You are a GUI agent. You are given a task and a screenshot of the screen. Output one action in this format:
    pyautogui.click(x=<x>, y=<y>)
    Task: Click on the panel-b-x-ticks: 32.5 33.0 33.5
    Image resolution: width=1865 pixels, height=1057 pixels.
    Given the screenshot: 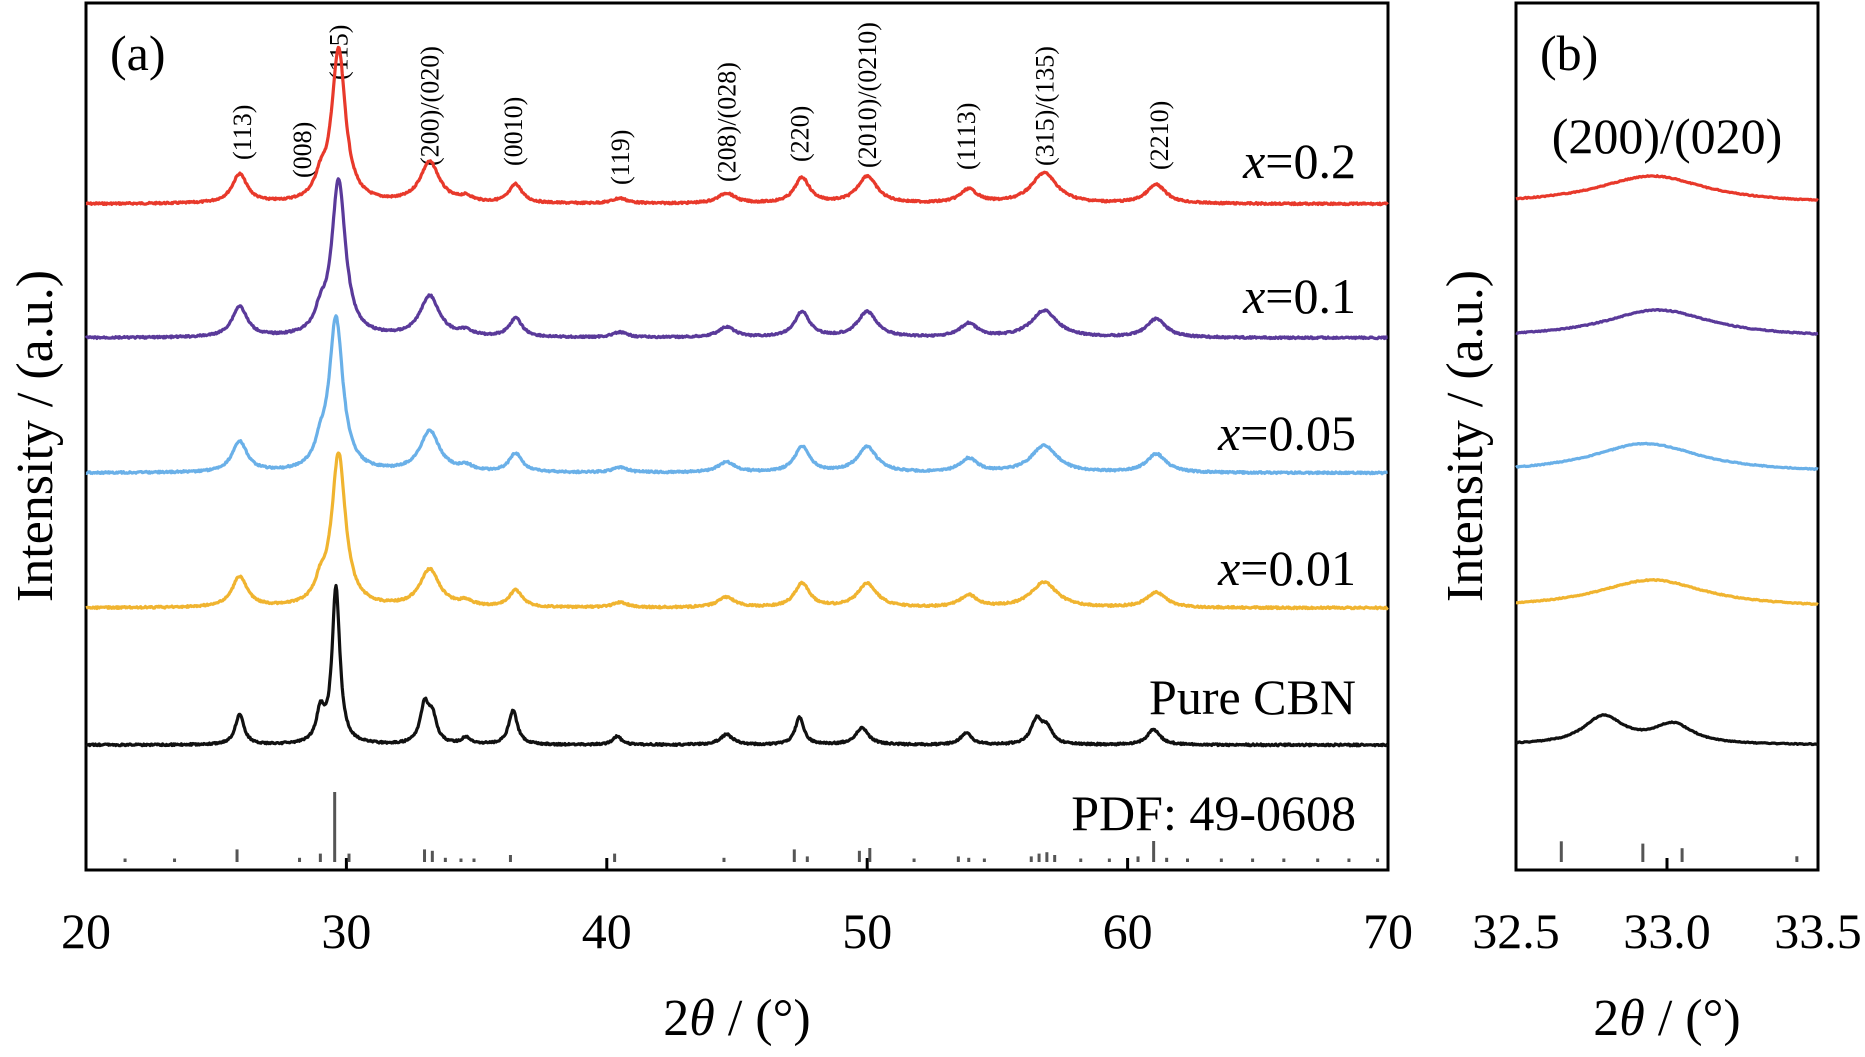 What is the action you would take?
    pyautogui.click(x=1667, y=908)
    